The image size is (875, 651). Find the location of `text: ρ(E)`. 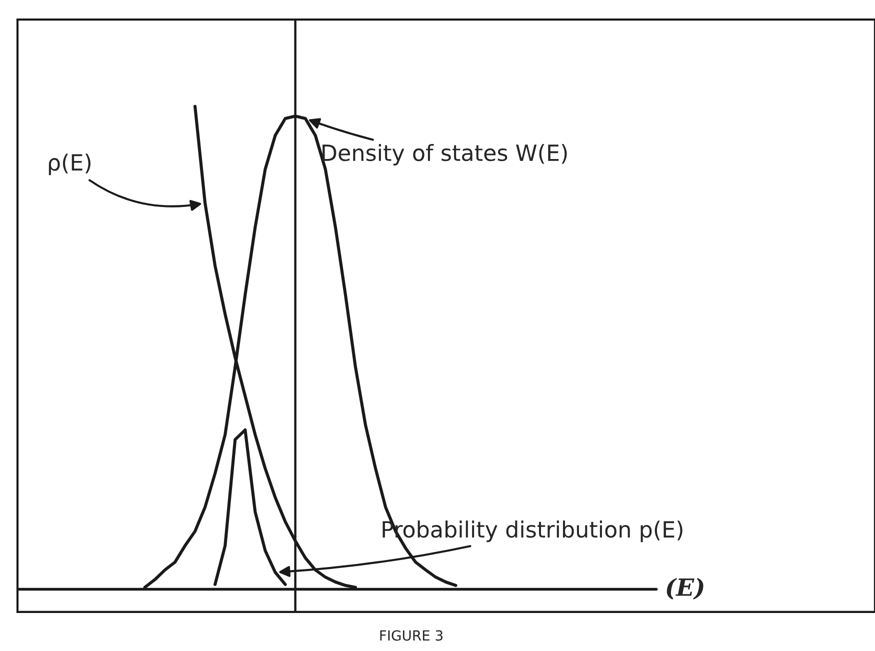

text: ρ(E) is located at coordinates (69, 165).